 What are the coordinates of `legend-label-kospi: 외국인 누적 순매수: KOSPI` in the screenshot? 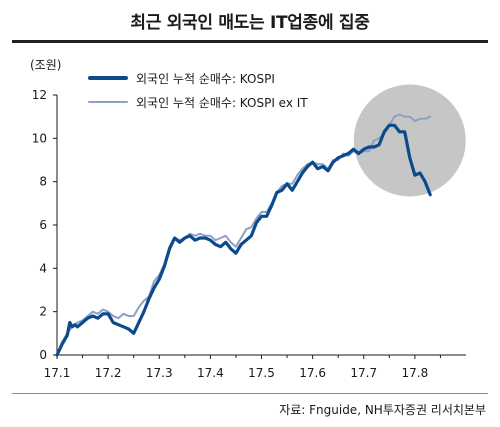 It's located at (205, 78).